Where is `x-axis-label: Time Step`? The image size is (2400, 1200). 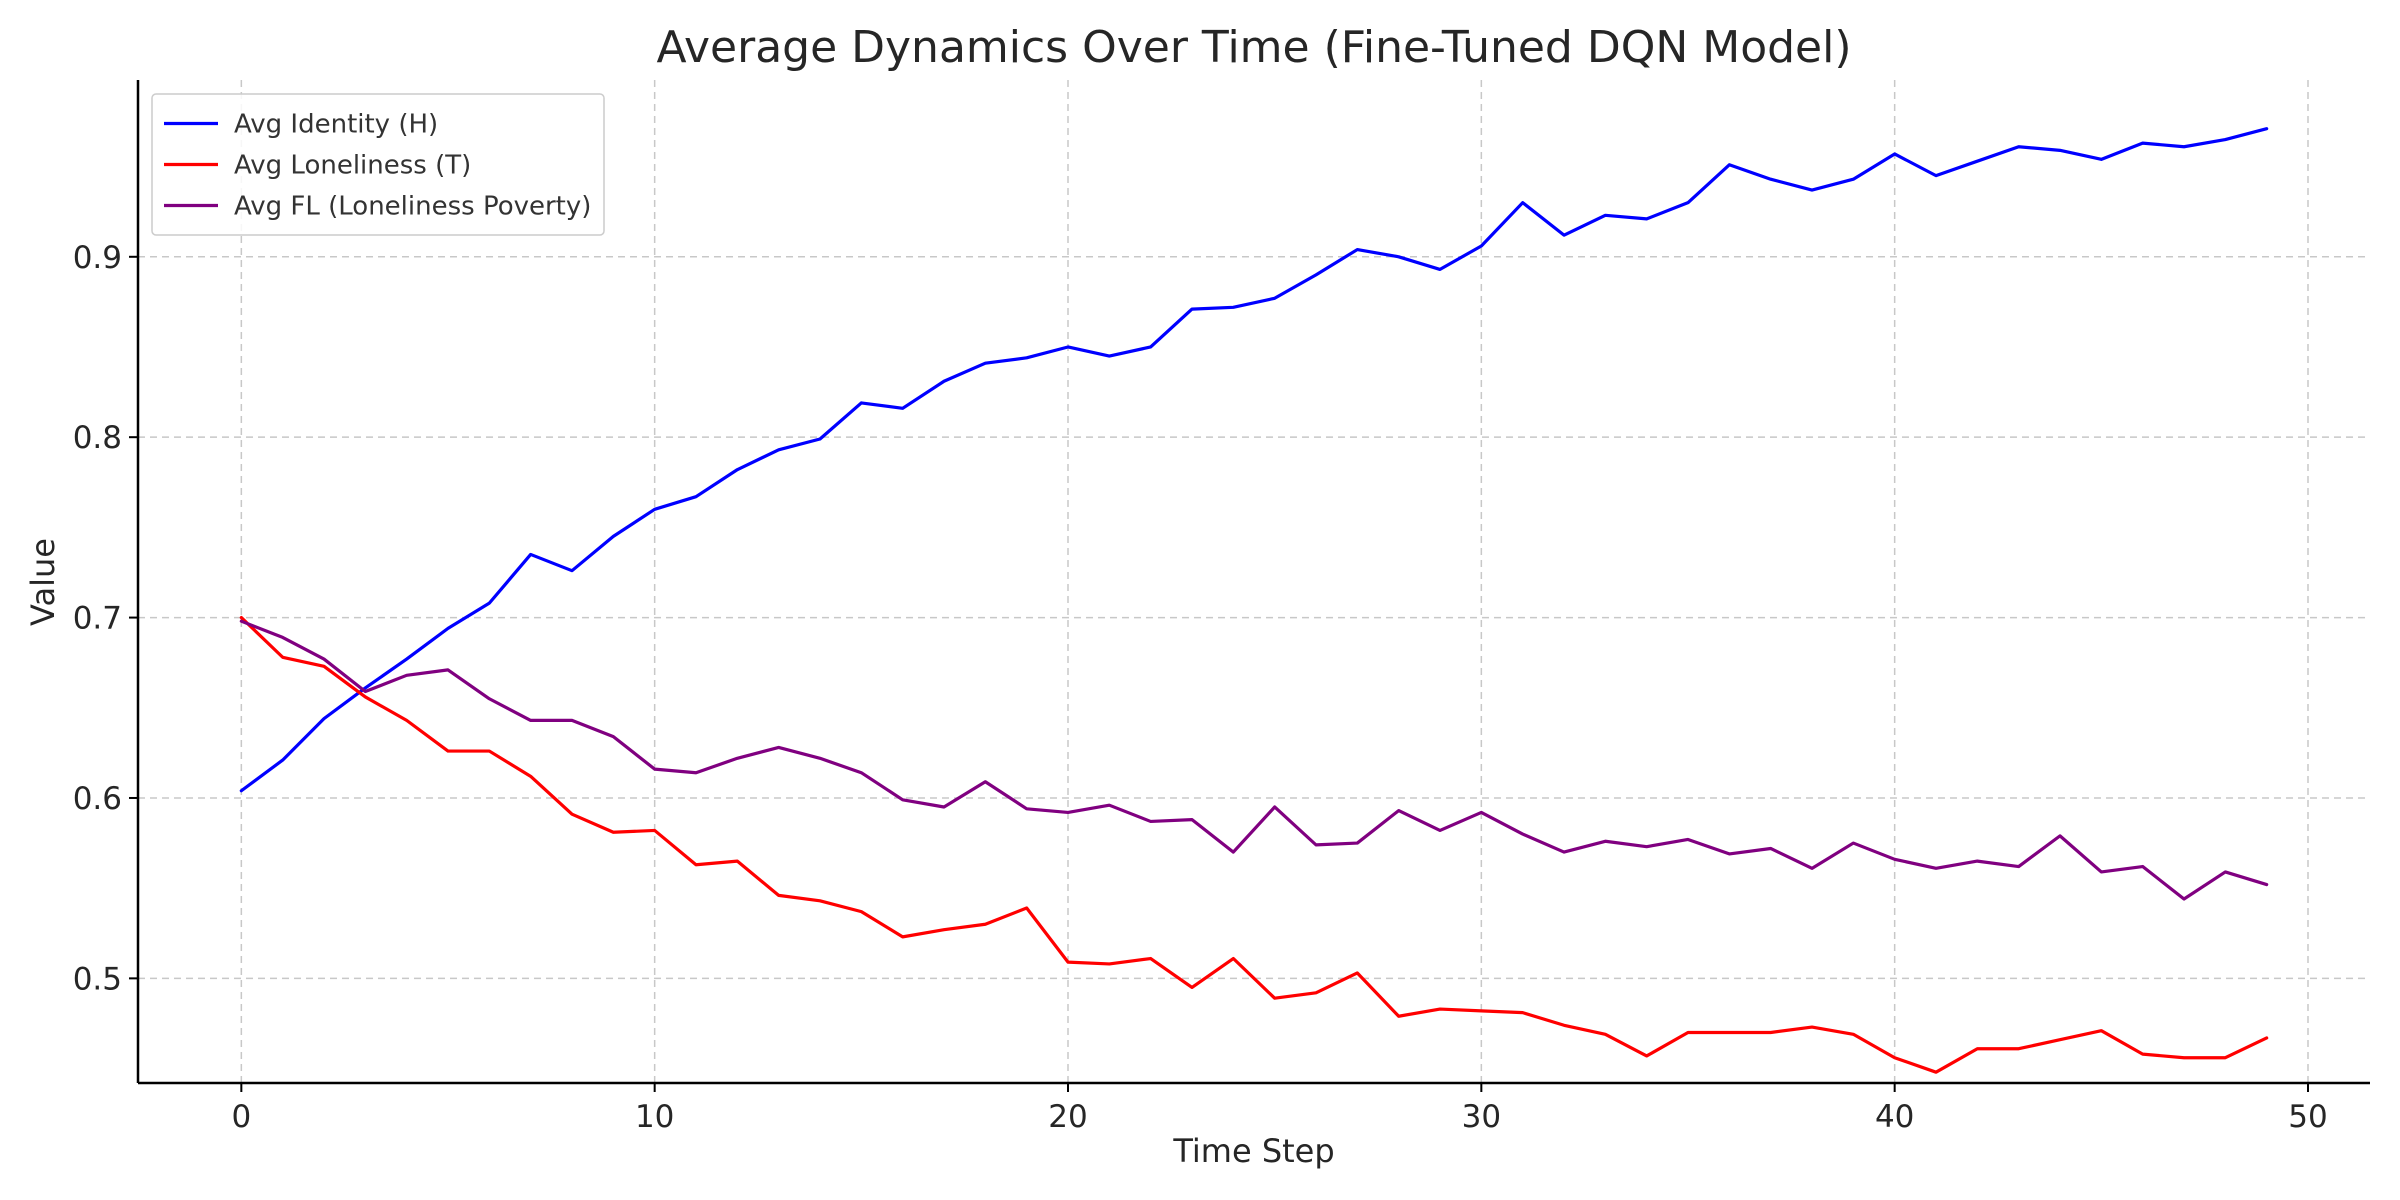 x-axis-label: Time Step is located at coordinates (1253, 1151).